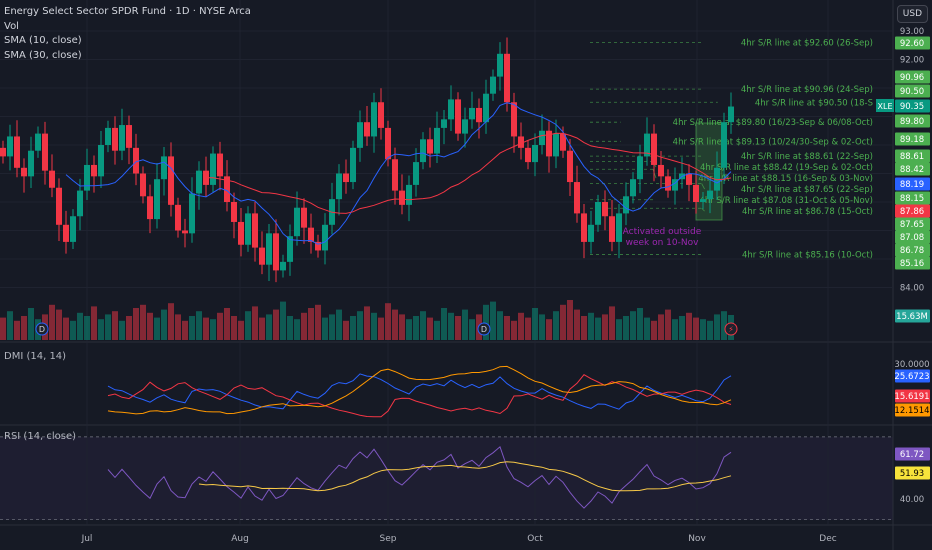 Image resolution: width=932 pixels, height=550 pixels. What do you see at coordinates (912, 396) in the screenshot?
I see `minus-di-label` at bounding box center [912, 396].